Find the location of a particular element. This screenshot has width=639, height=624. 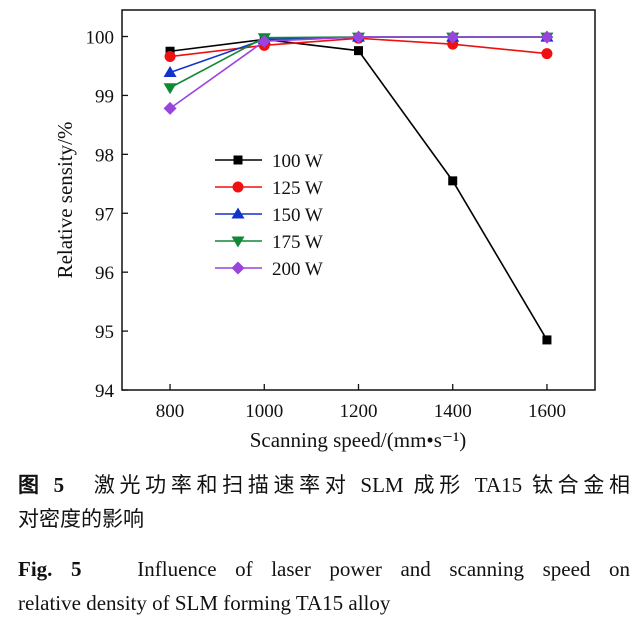

x-tick-label: 800 is located at coordinates (170, 411).